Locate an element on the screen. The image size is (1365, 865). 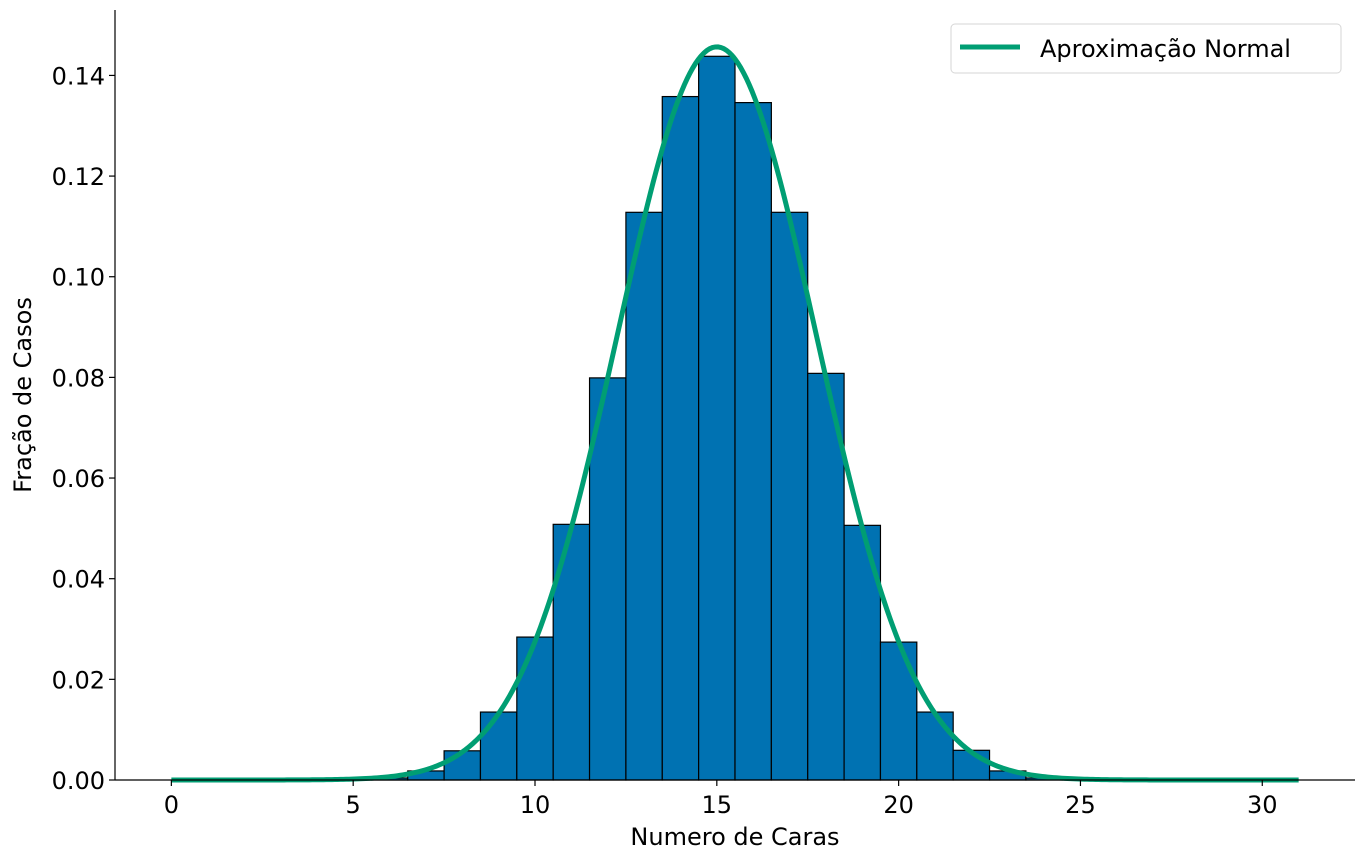
y-tick-label: 0.10 is located at coordinates (78, 278).